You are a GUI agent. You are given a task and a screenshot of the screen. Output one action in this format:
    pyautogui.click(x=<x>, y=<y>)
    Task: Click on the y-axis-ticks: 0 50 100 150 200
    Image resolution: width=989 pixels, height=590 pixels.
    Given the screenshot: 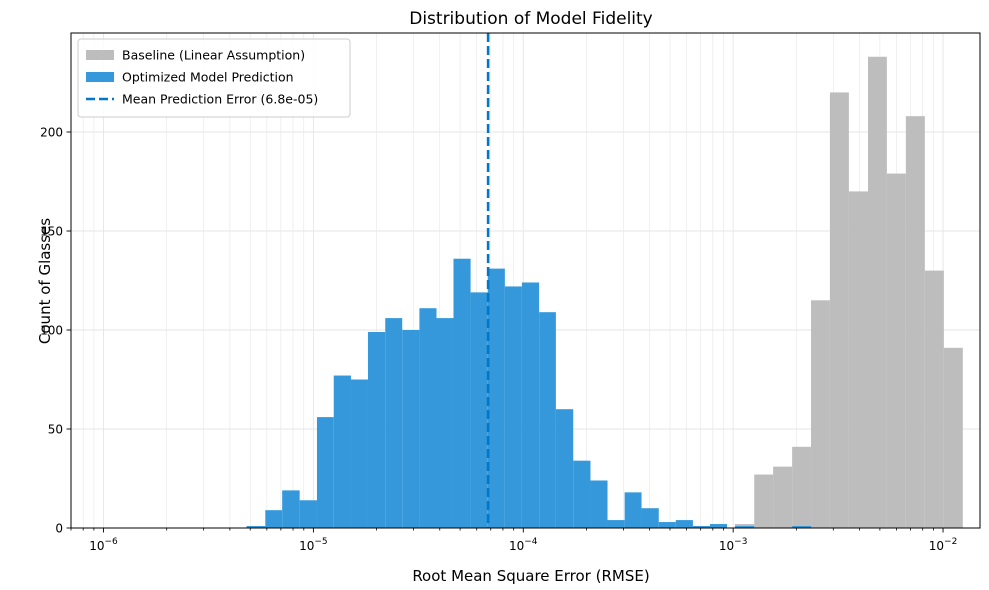 What is the action you would take?
    pyautogui.click(x=55, y=331)
    